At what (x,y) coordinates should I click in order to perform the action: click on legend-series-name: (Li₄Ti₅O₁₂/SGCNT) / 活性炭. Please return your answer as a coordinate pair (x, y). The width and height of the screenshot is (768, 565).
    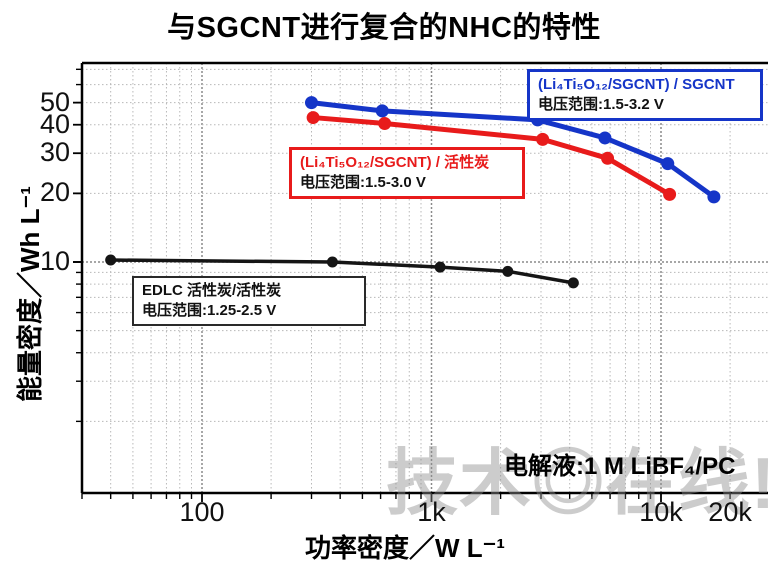
    Looking at the image, I should click on (395, 162).